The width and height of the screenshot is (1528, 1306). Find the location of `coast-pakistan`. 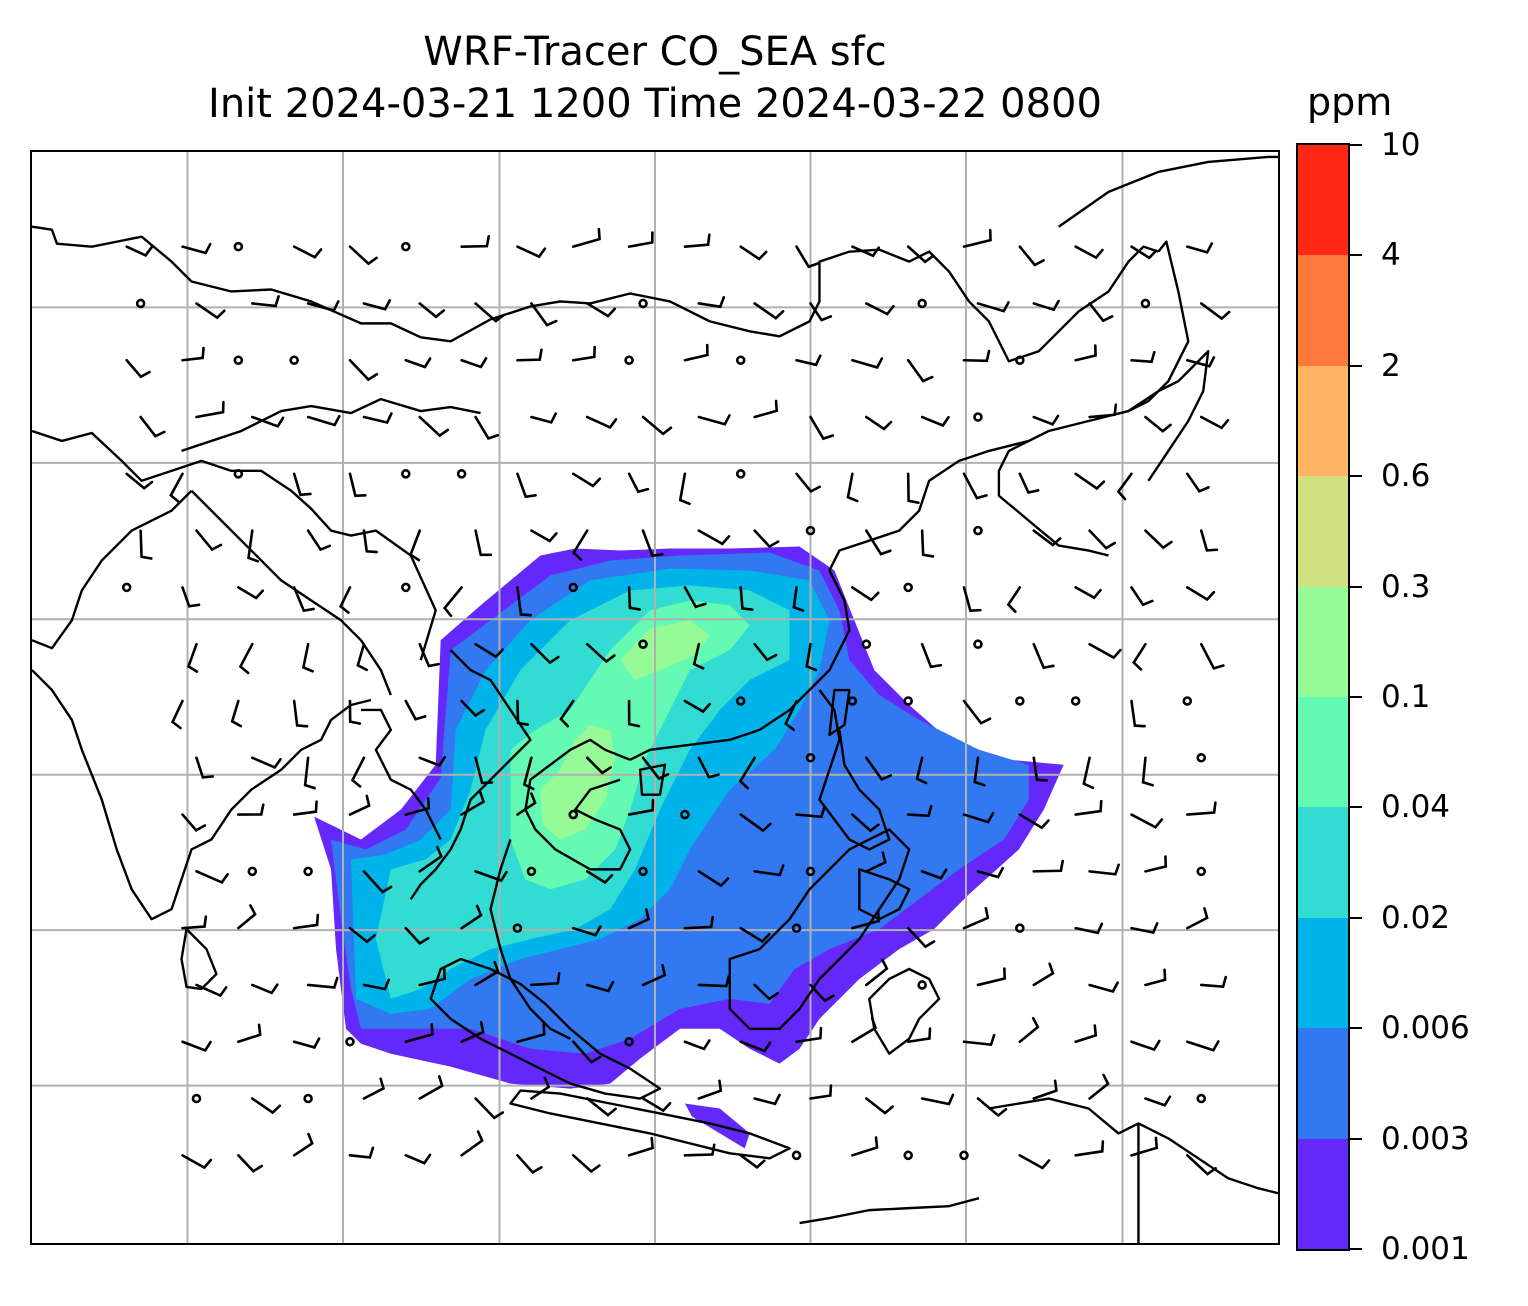

coast-pakistan is located at coordinates (112, 569).